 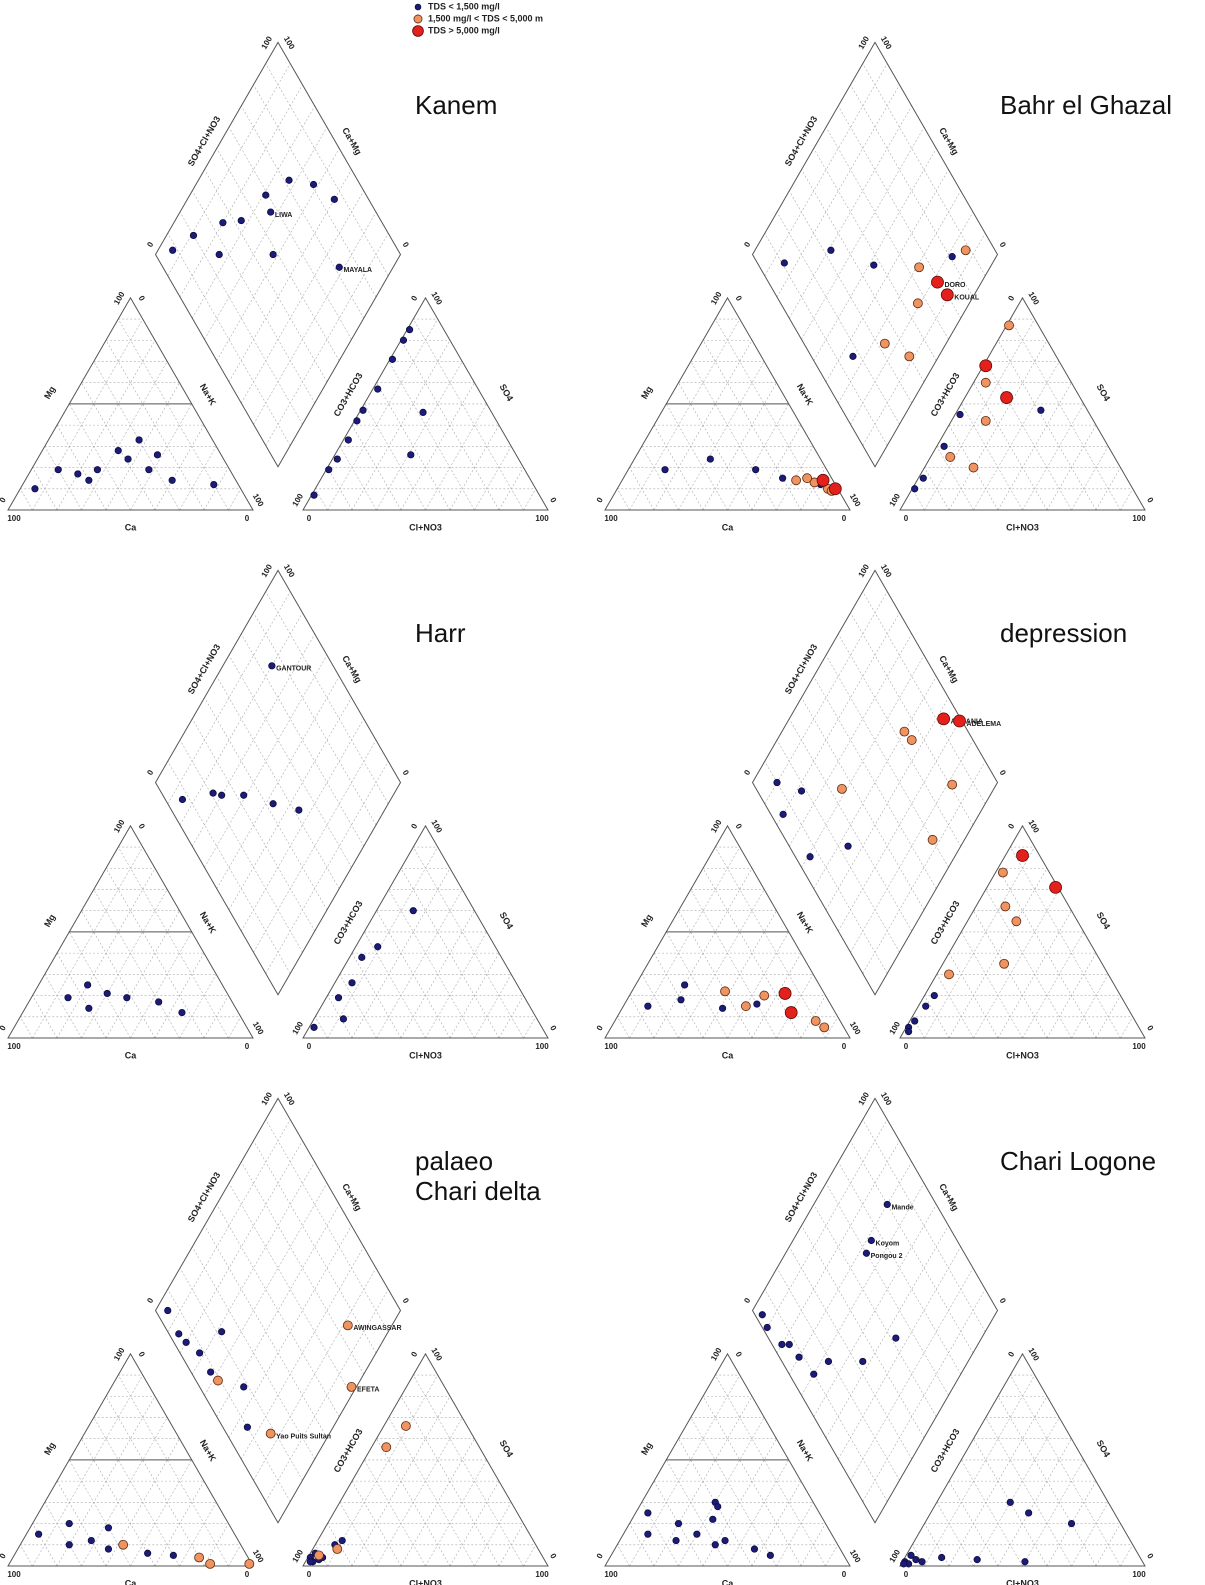 I want to click on axis-label: SO4+Cl+NO3, so click(x=204, y=1197).